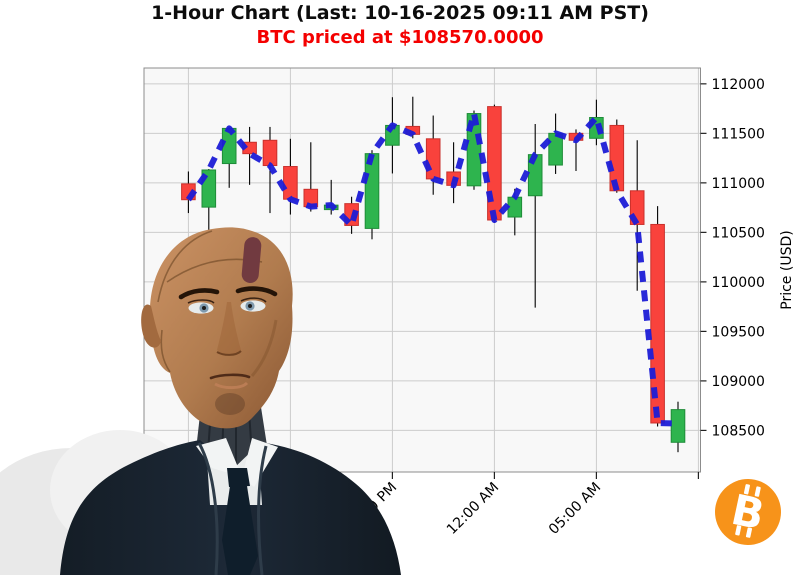 The width and height of the screenshot is (800, 575). What do you see at coordinates (738, 382) in the screenshot?
I see `y-tick-label: 109000` at bounding box center [738, 382].